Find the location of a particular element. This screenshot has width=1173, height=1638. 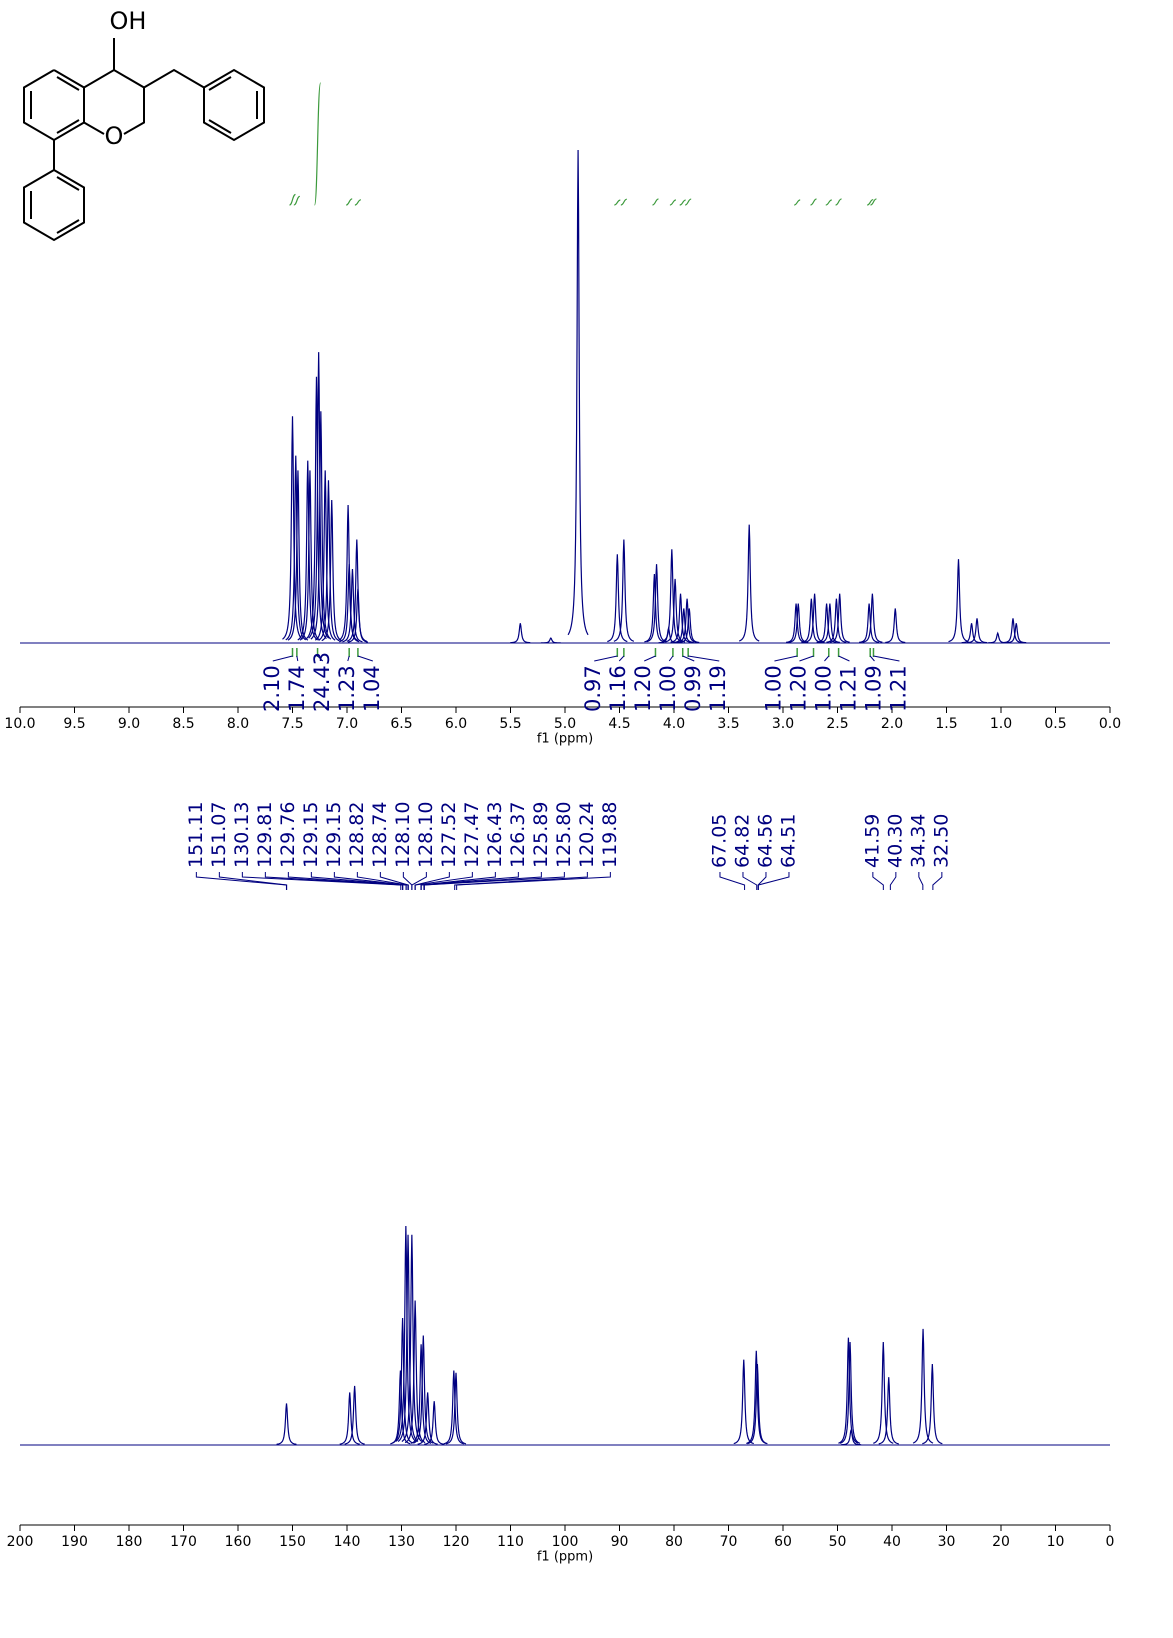

x-tick-label: 10.0 is located at coordinates (19, 724).